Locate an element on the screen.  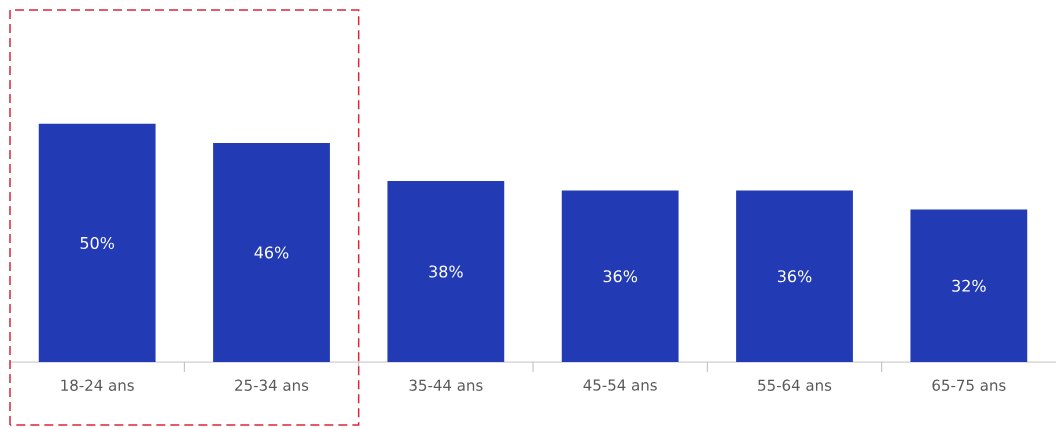
x-tick-label: 45-54 ans is located at coordinates (620, 385).